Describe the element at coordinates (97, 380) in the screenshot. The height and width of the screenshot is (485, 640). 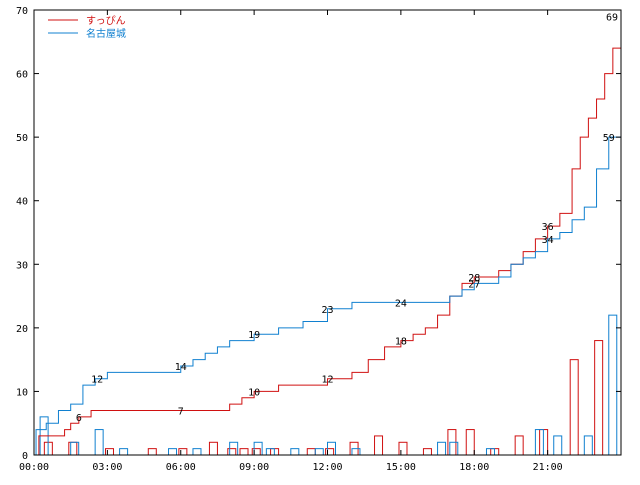
I see `data-label-s1-0: 12` at that location.